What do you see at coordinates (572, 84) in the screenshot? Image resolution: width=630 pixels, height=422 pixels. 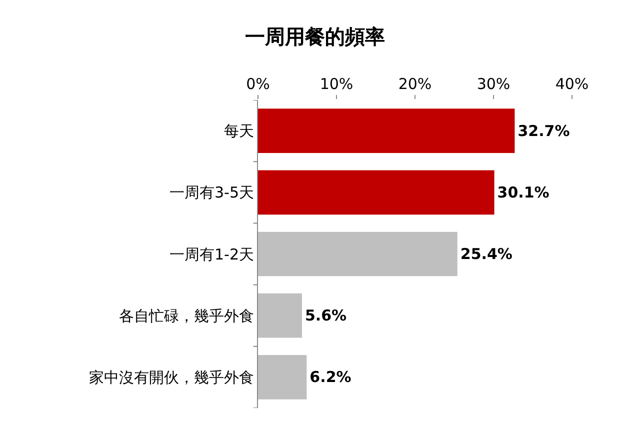 I see `x-tick-label: 40%` at bounding box center [572, 84].